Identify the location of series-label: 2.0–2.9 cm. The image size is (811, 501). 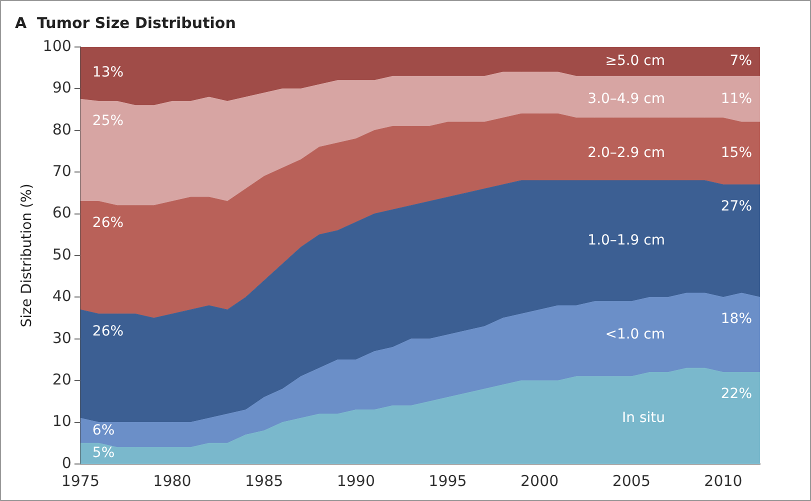
(626, 152).